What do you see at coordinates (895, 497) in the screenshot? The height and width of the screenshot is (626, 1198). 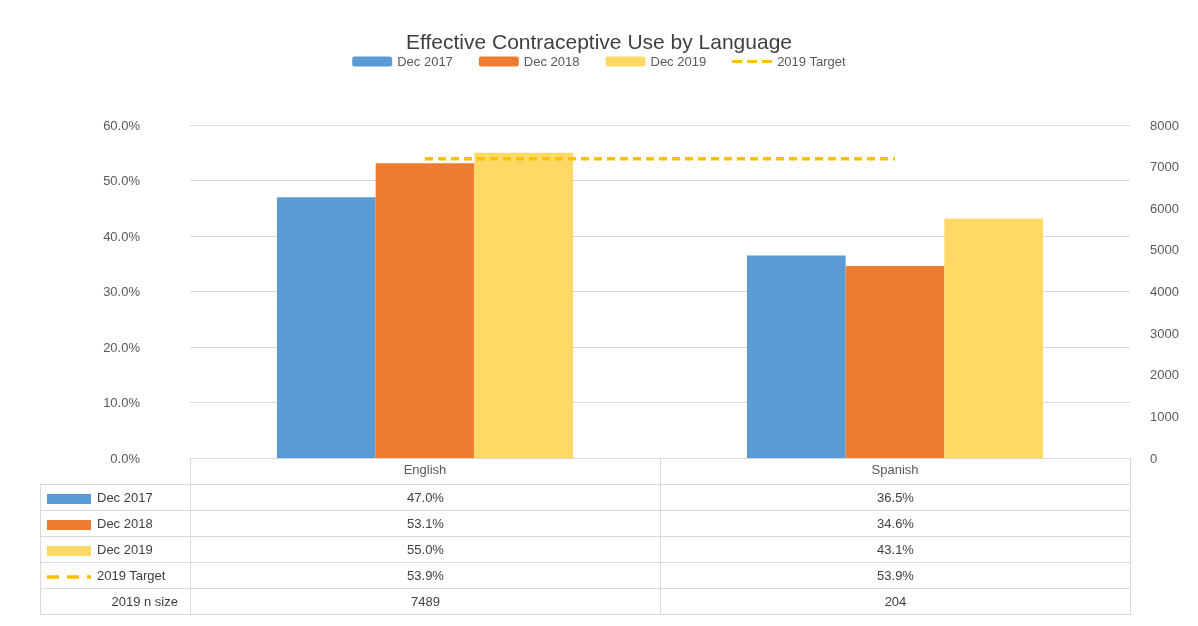 I see `data-label: 36.5%` at bounding box center [895, 497].